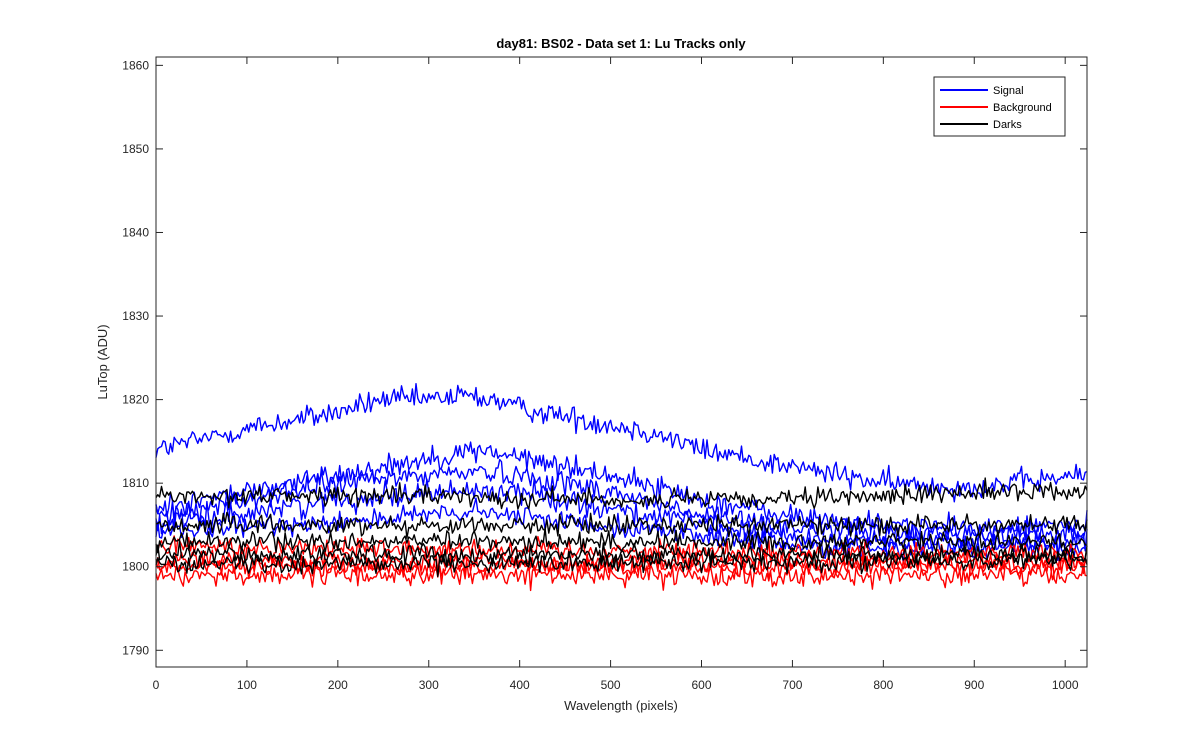  I want to click on x-tick-label: 800, so click(883, 685).